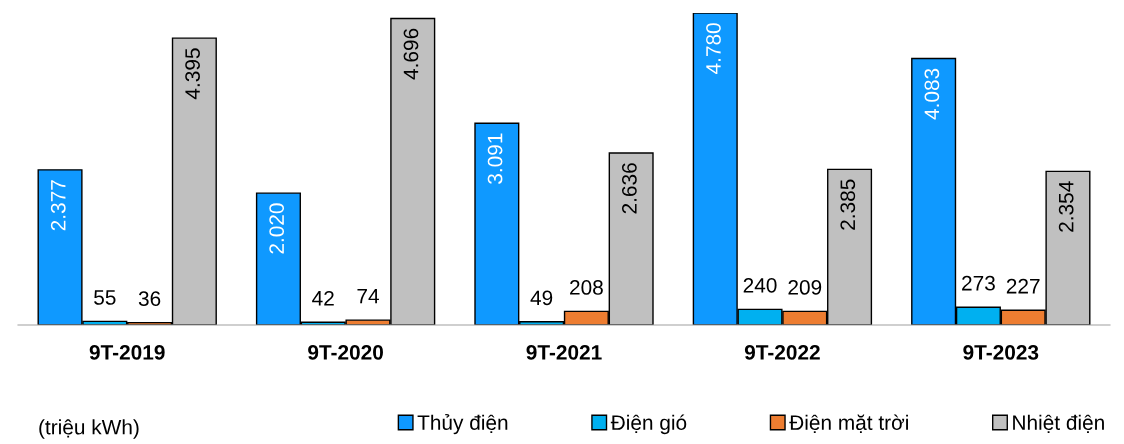  What do you see at coordinates (978, 283) in the screenshot?
I see `data-label: 273` at bounding box center [978, 283].